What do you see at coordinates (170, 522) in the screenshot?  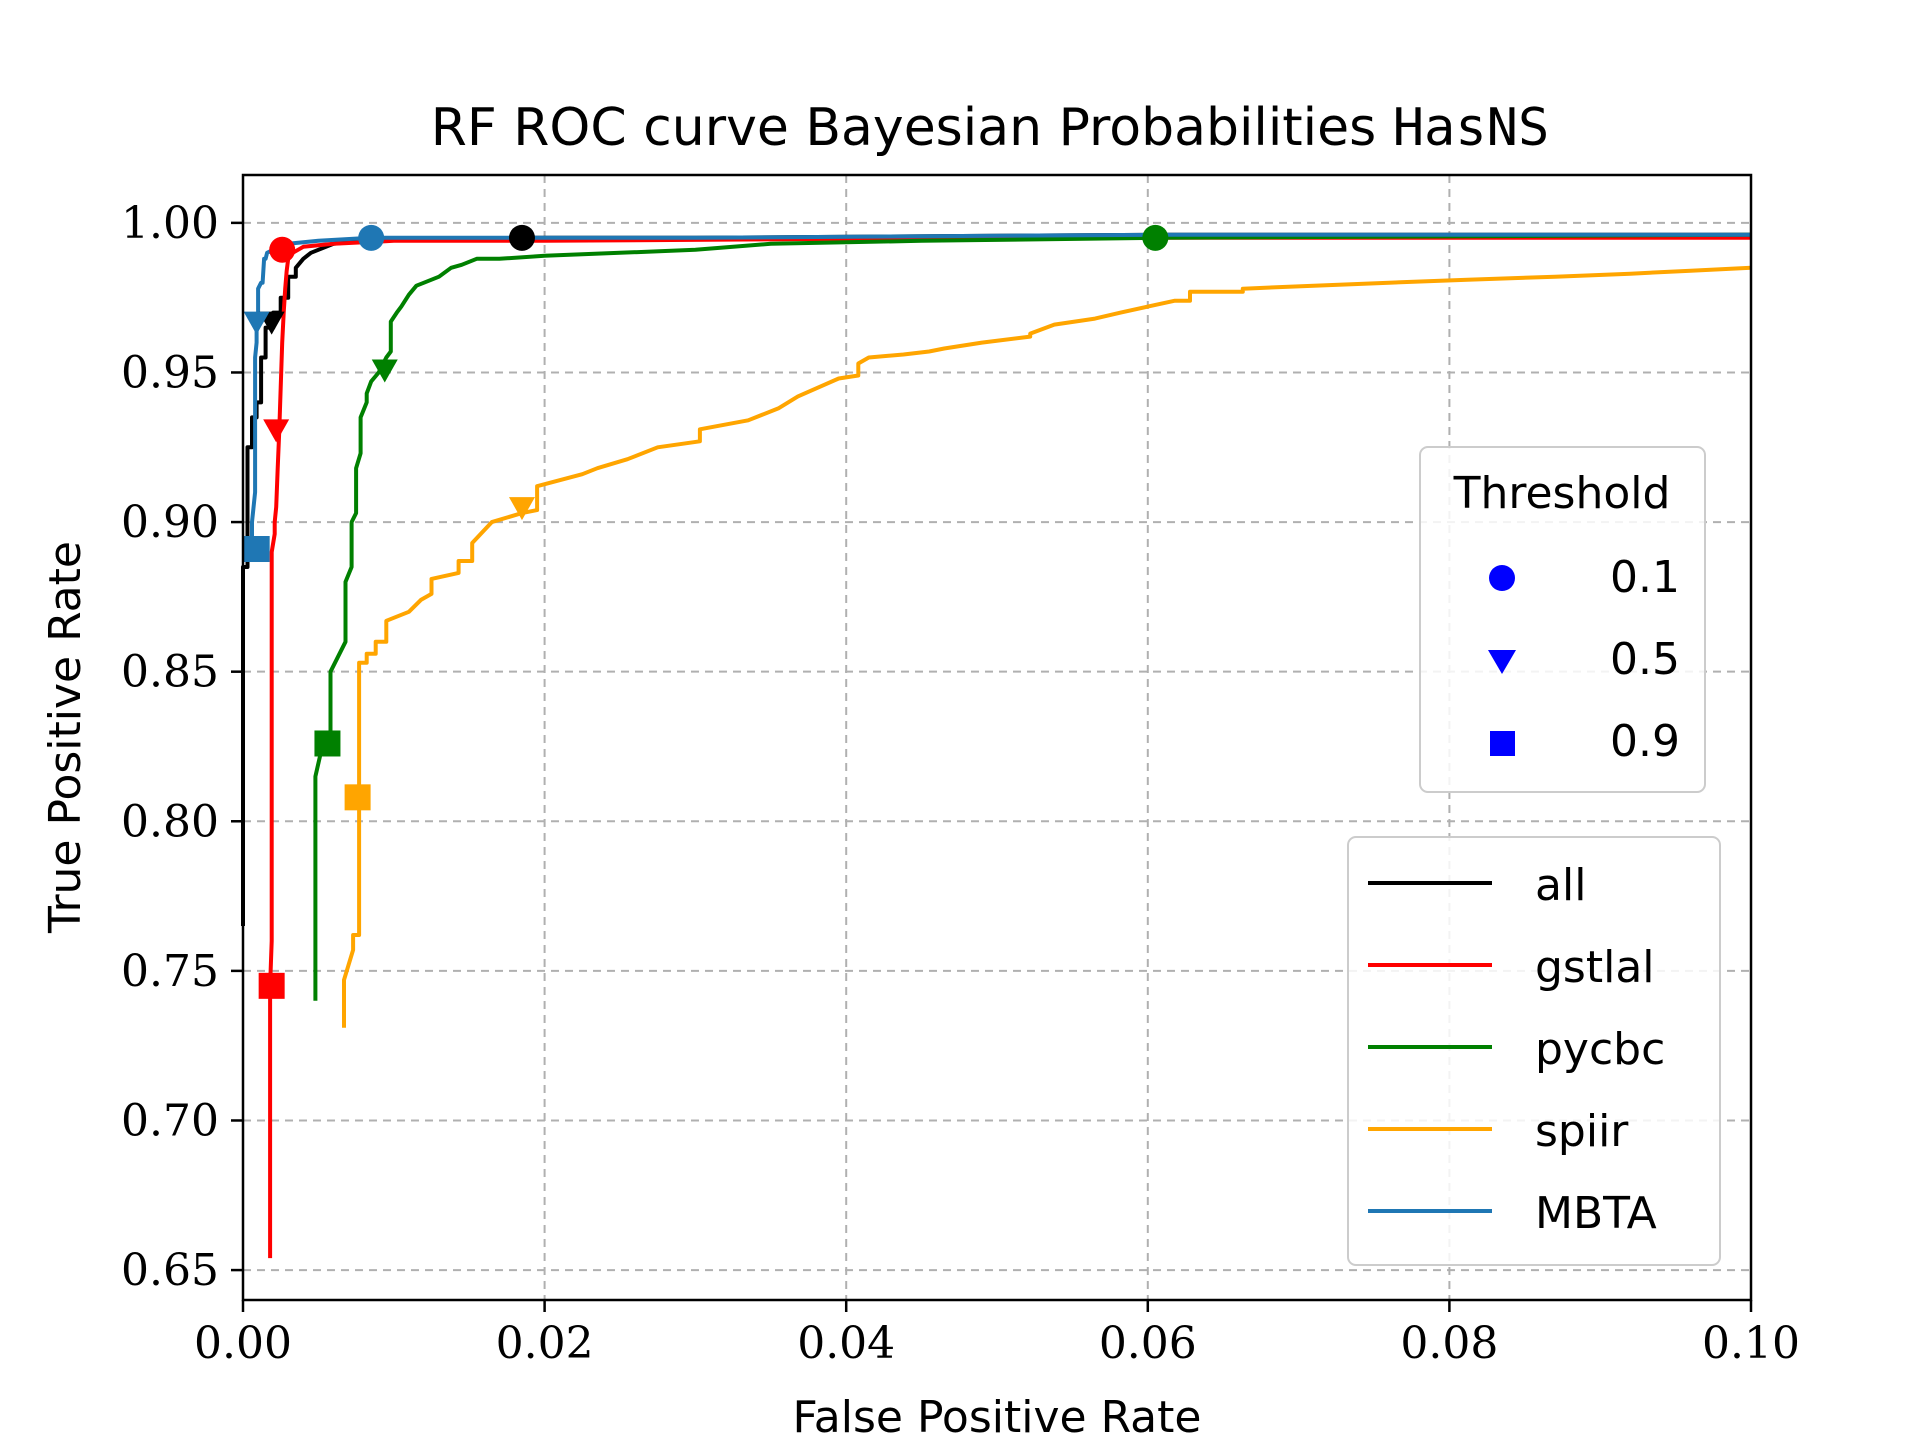 I see `y-tick-label: 0.90` at bounding box center [170, 522].